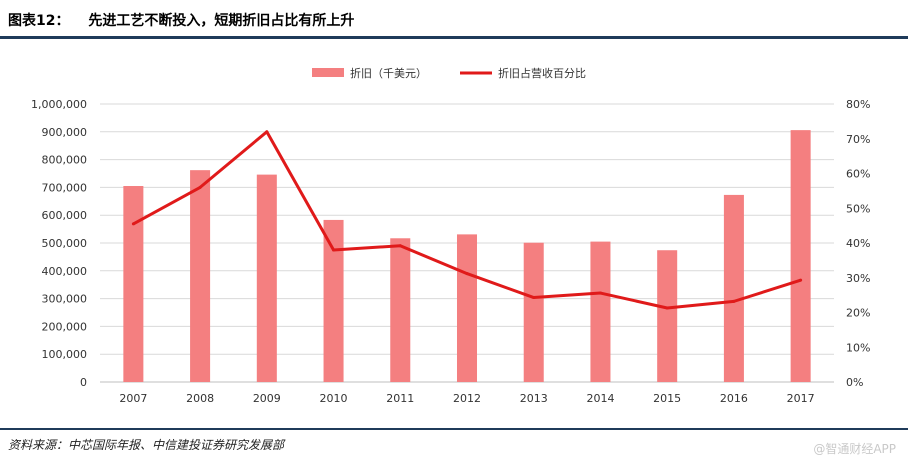 Image resolution: width=908 pixels, height=467 pixels. Describe the element at coordinates (734, 398) in the screenshot. I see `x-tick-label: 2016` at that location.